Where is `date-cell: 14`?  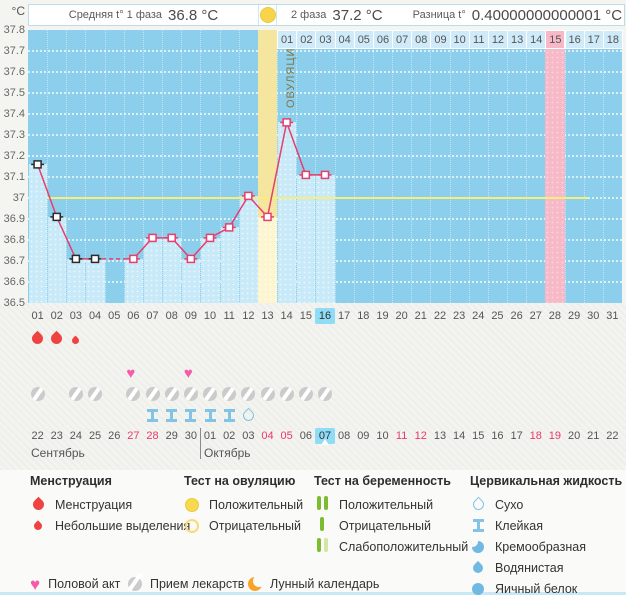 date-cell: 14 is located at coordinates (459, 436).